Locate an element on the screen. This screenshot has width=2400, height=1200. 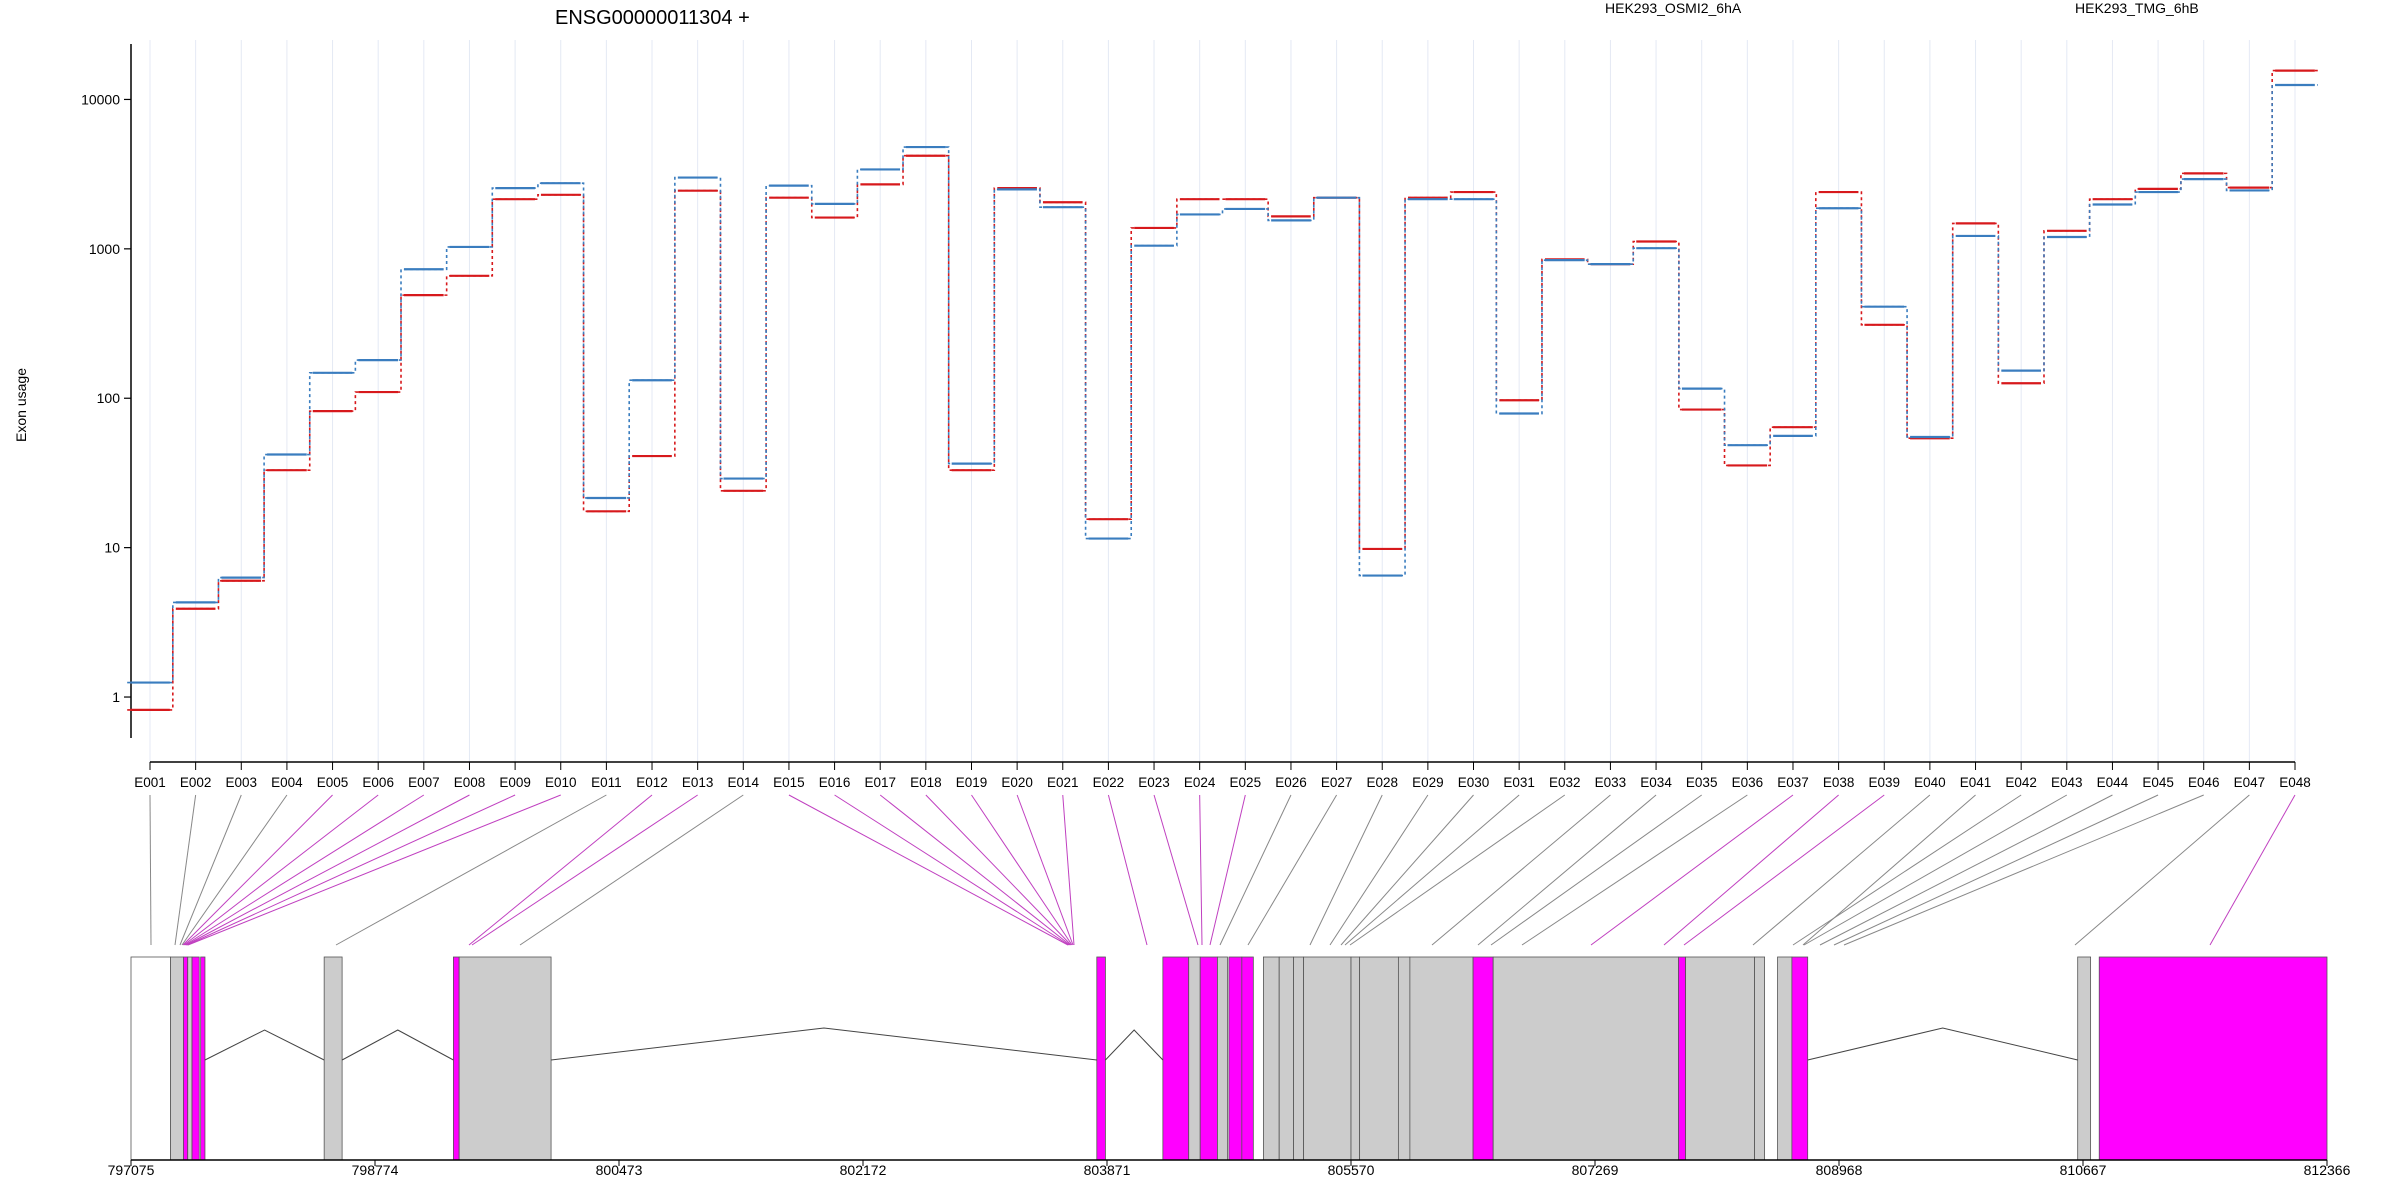
exon-label: E037 is located at coordinates (1793, 782).